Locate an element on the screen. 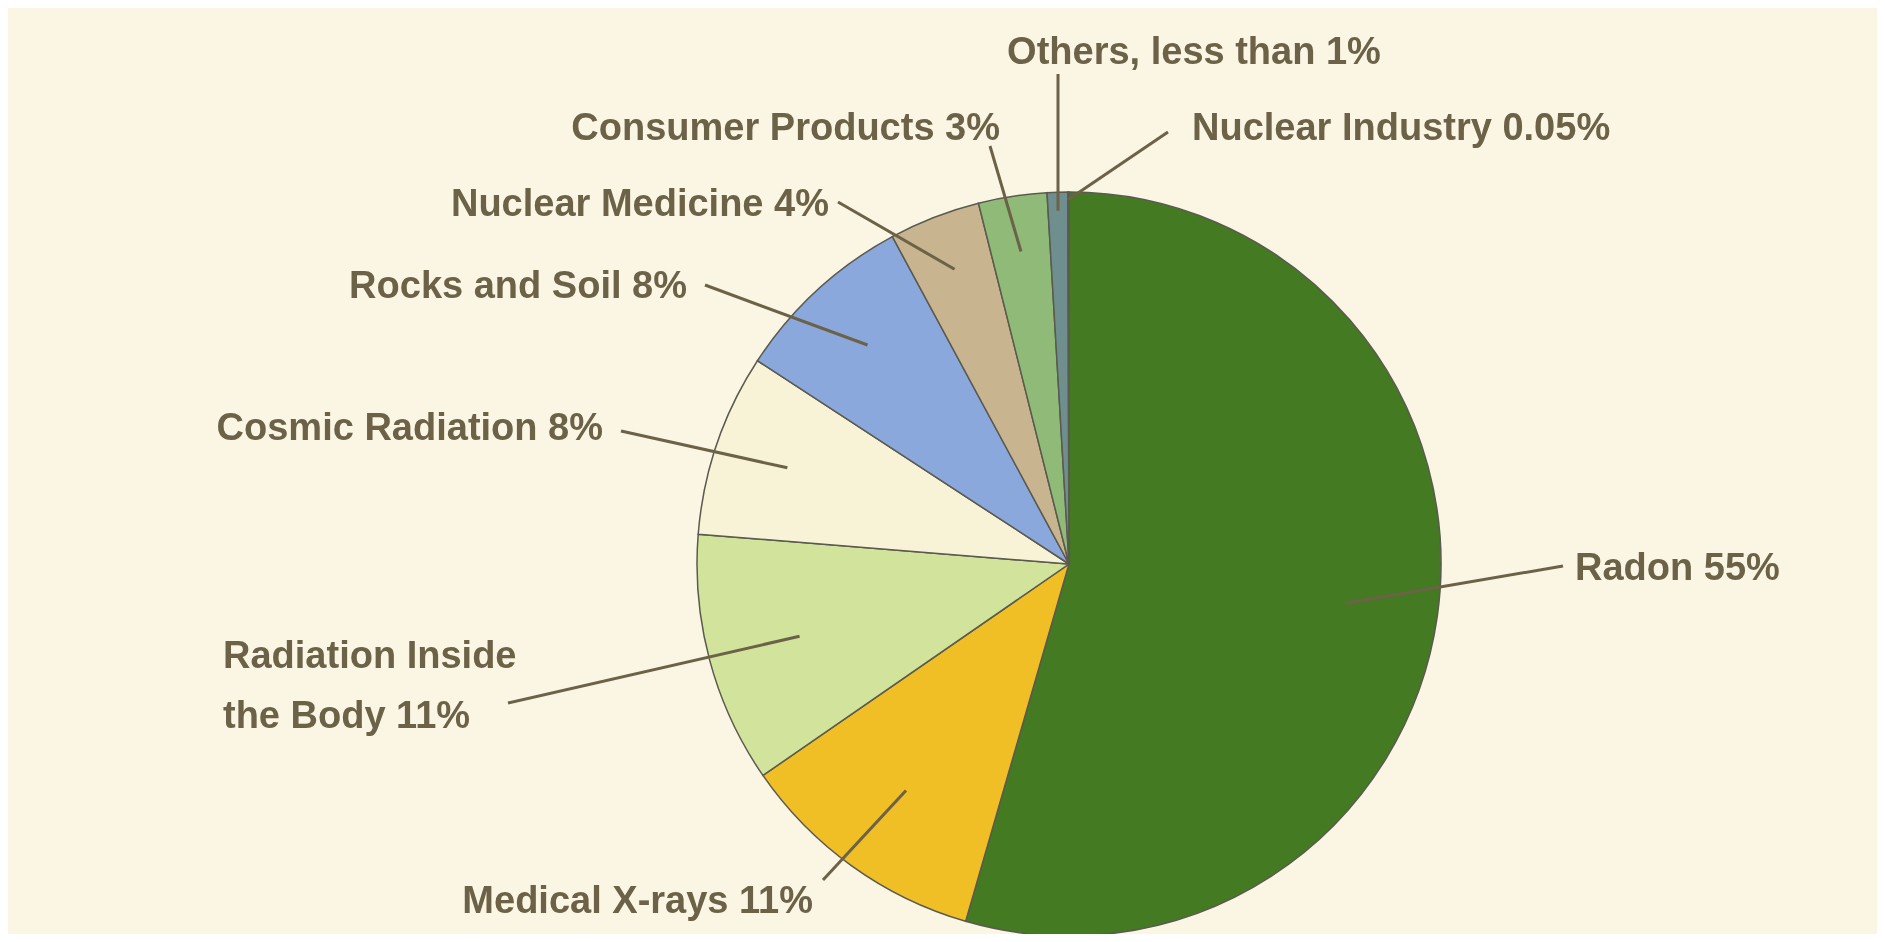 Image resolution: width=1885 pixels, height=942 pixels. slice-label: Rocks and Soil 8% is located at coordinates (518, 285).